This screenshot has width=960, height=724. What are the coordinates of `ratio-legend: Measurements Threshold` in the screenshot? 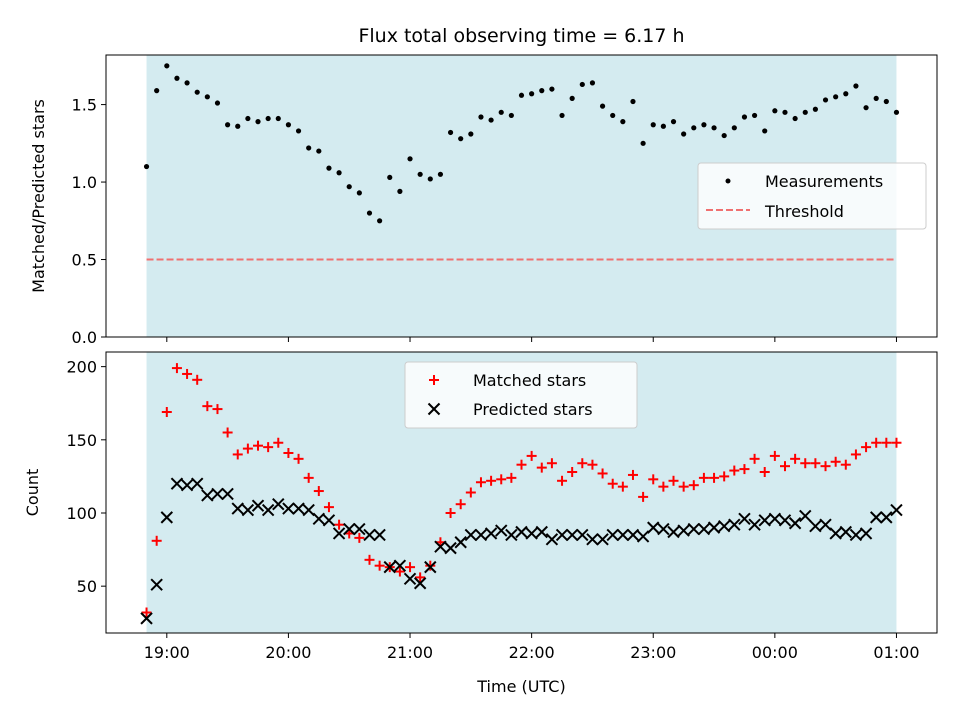 It's located at (812, 196).